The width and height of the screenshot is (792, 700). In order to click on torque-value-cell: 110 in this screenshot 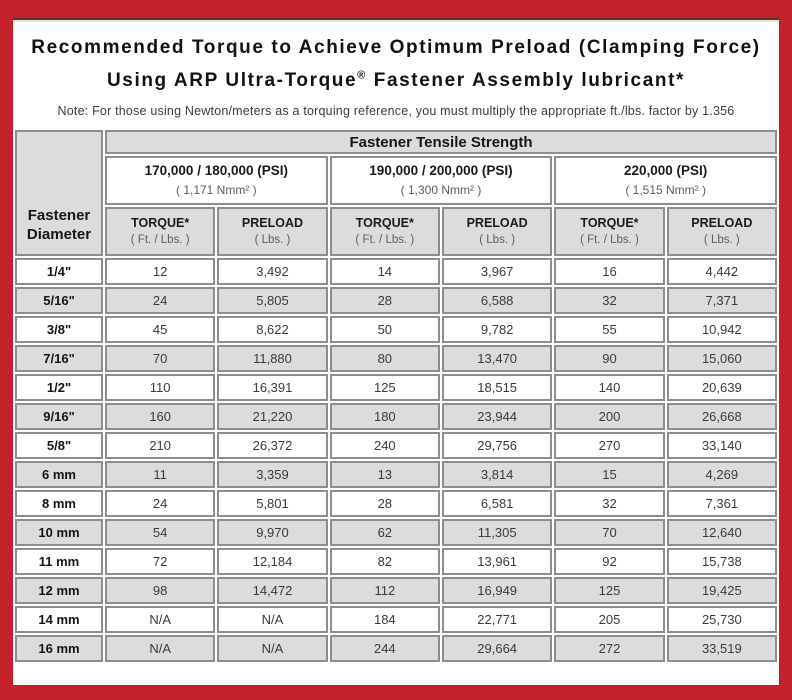, I will do `click(160, 388)`.